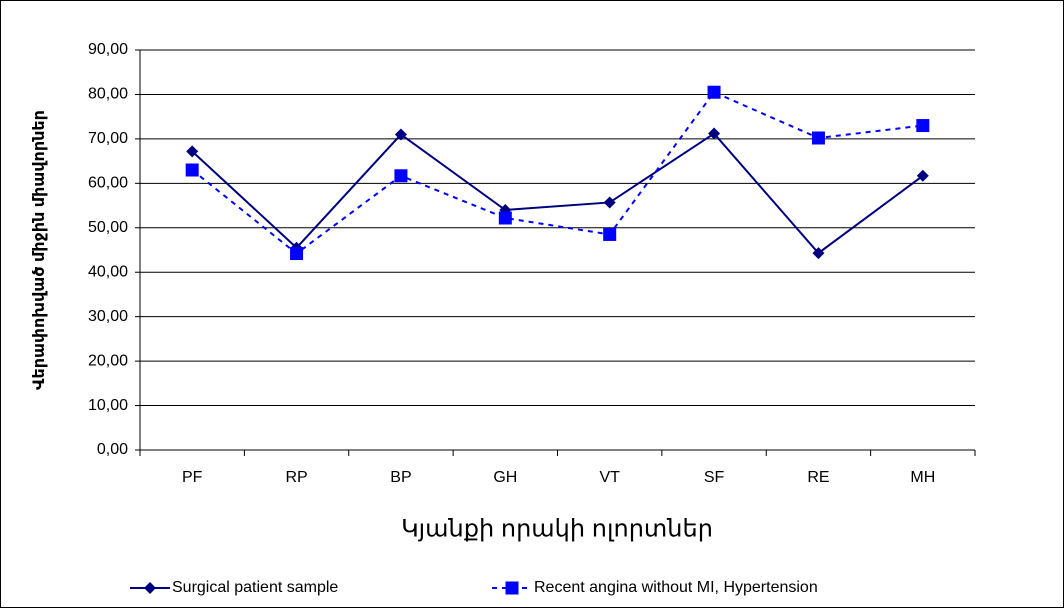 This screenshot has height=608, width=1064. I want to click on x-tick-label: RP, so click(296, 477).